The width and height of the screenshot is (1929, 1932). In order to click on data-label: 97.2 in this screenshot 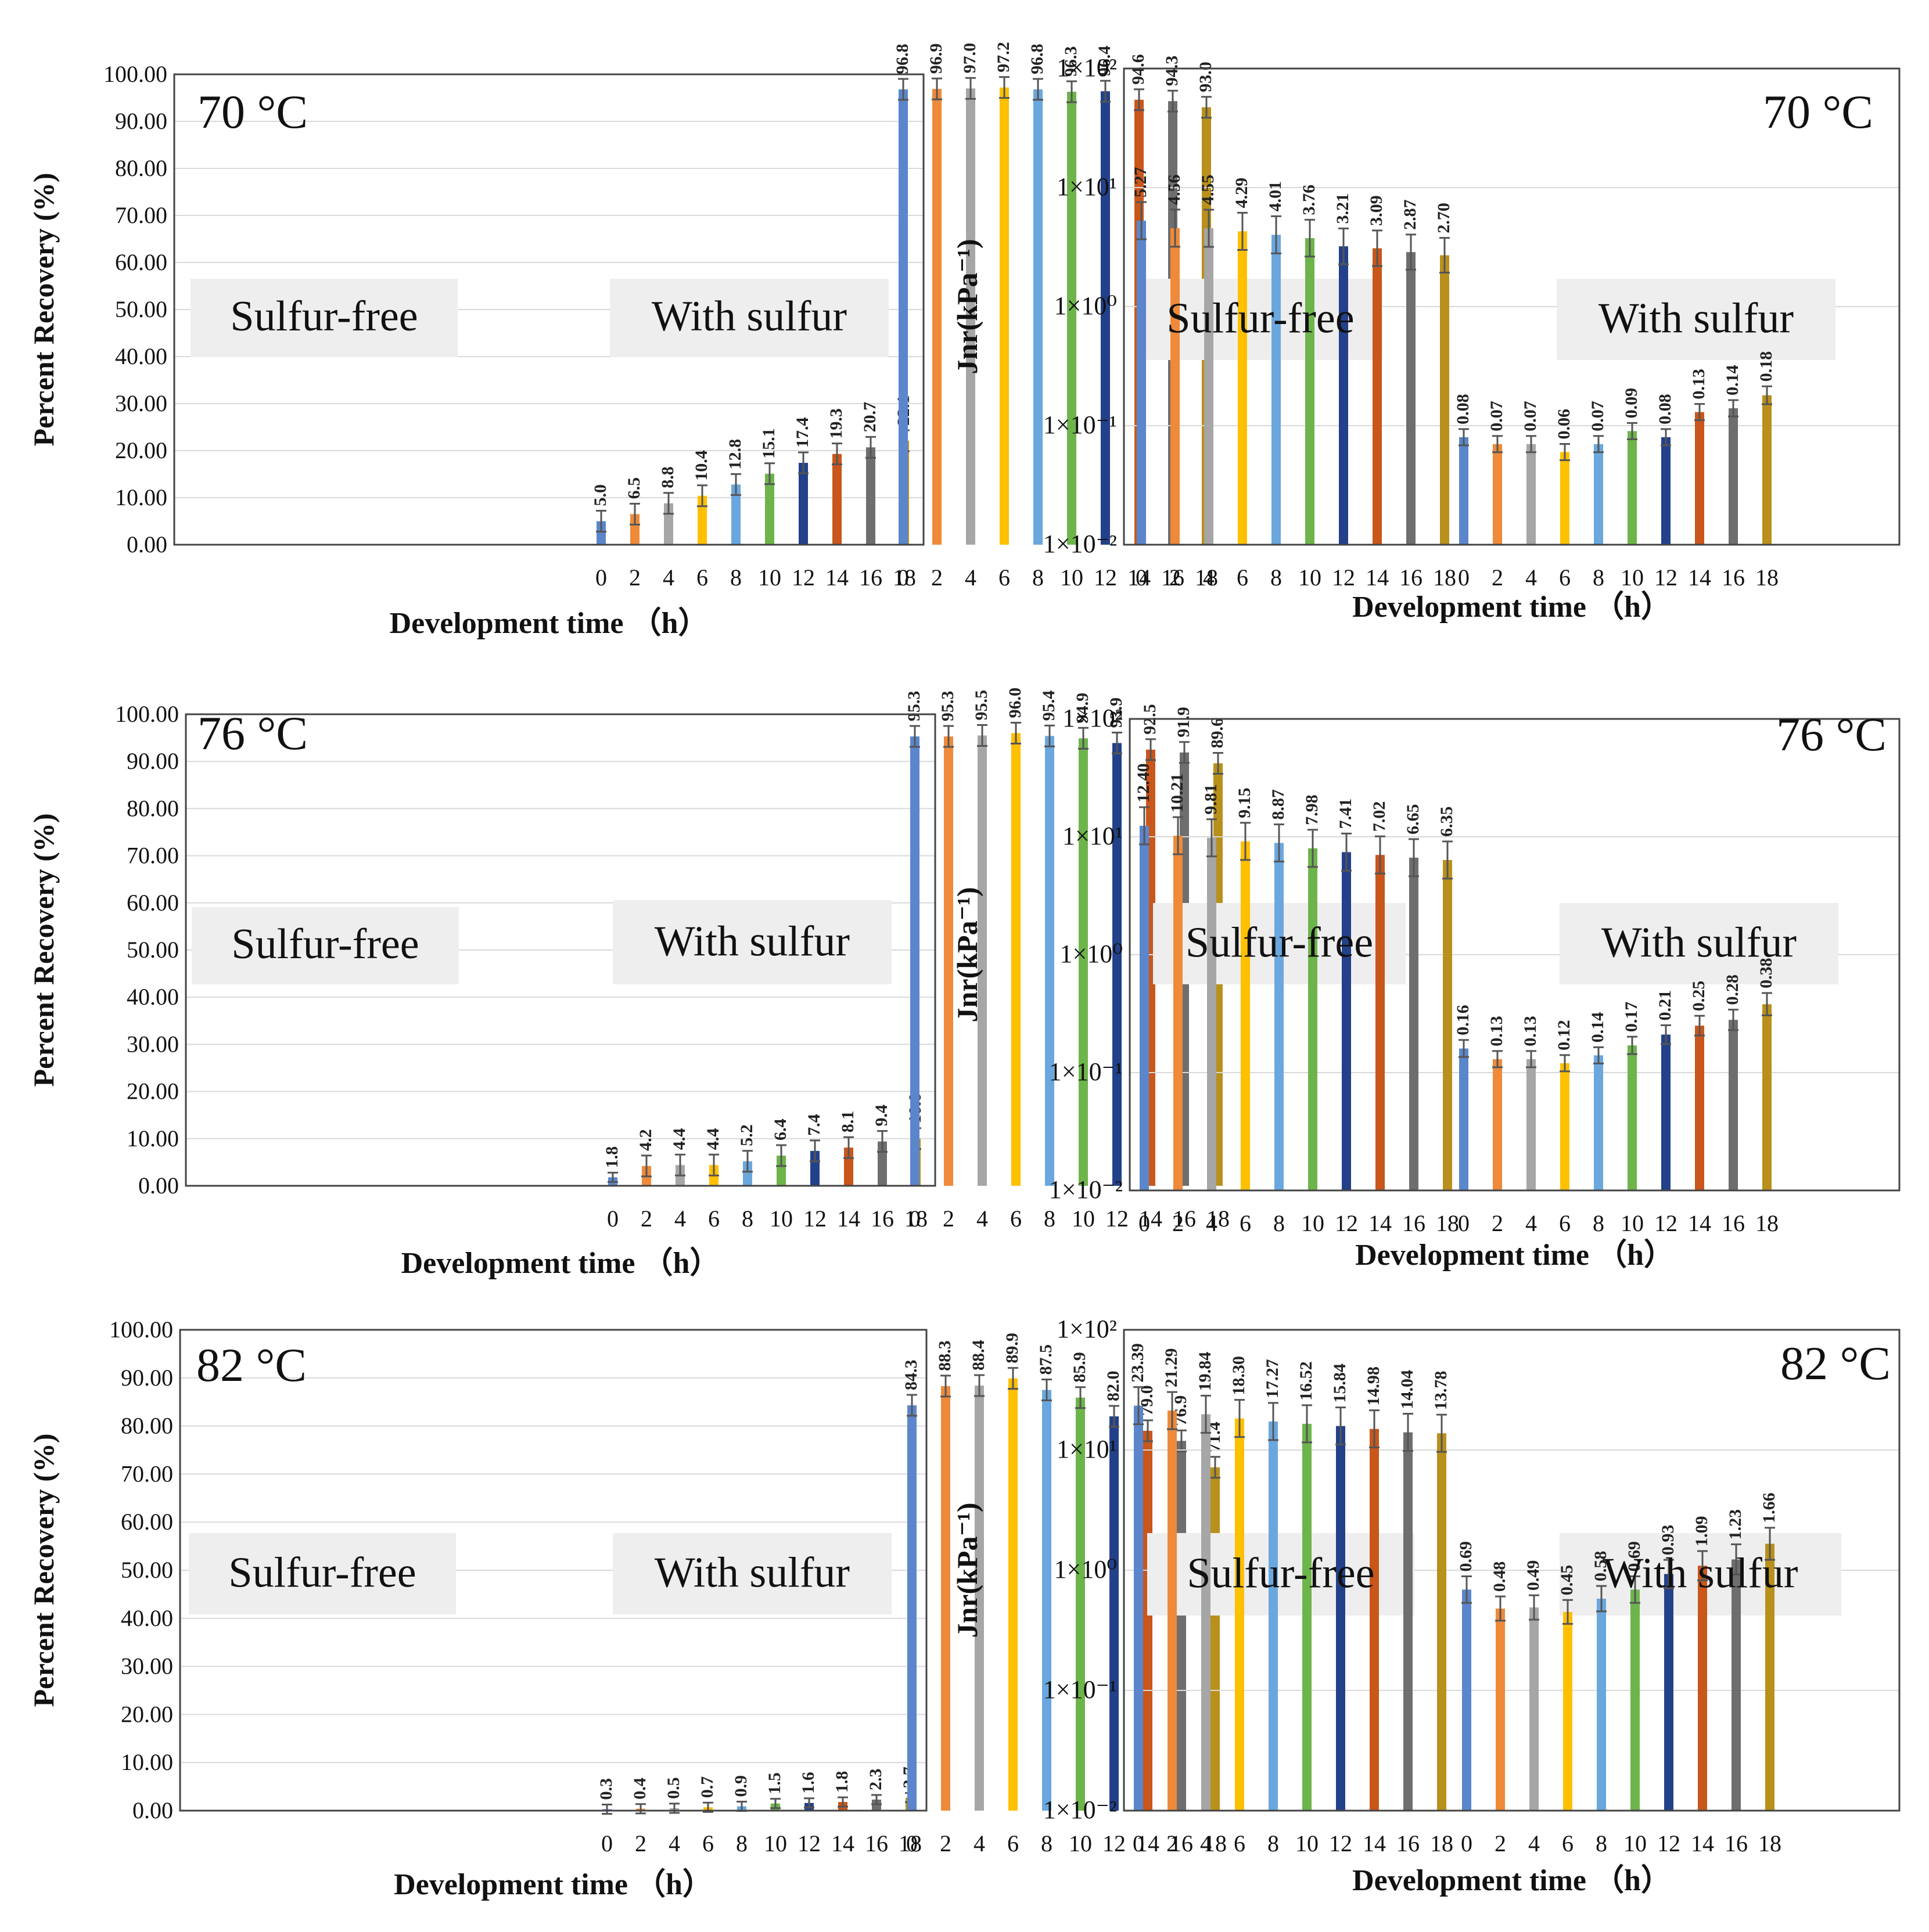, I will do `click(1003, 57)`.